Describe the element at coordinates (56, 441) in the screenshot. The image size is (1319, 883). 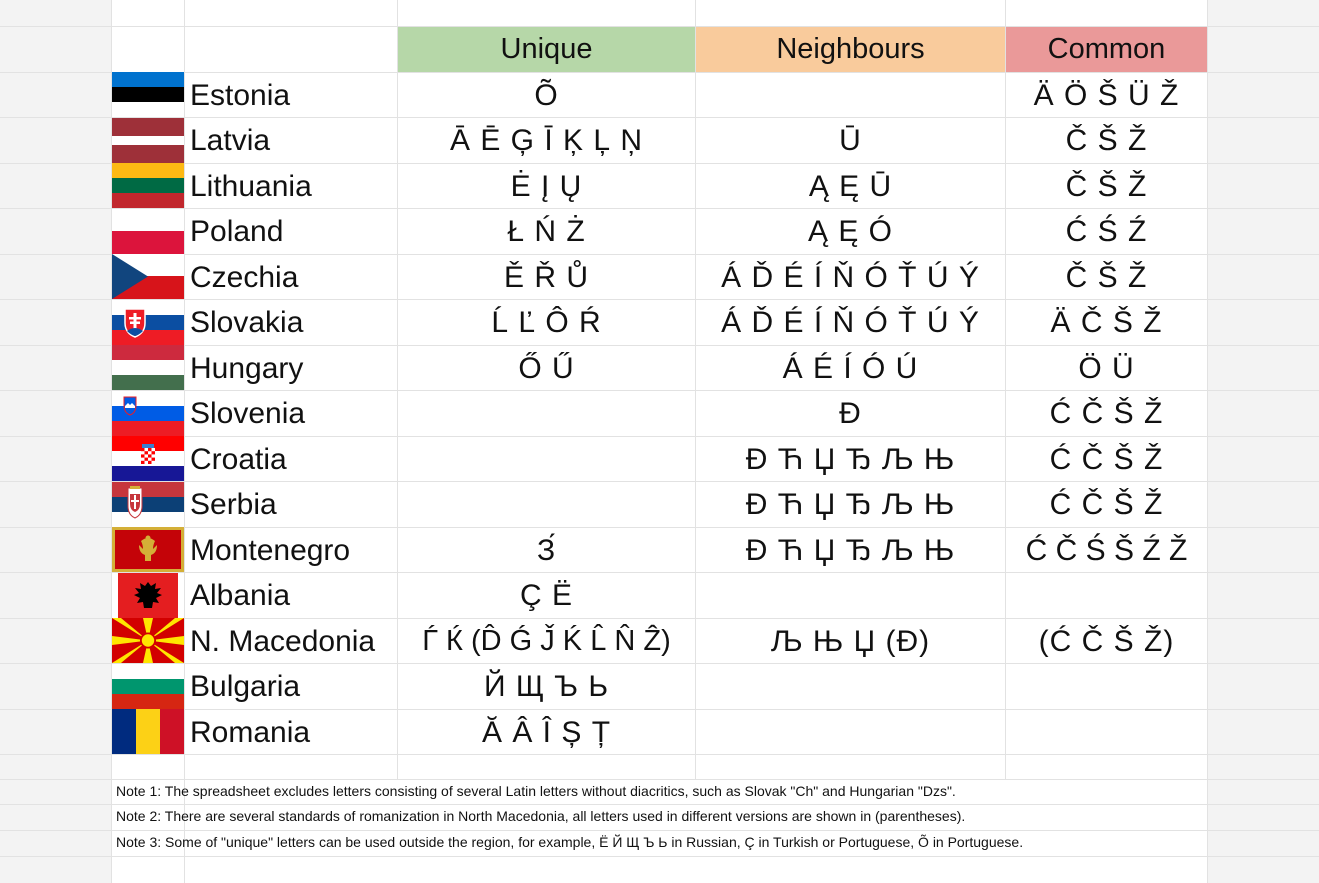
I see `empty-column-a` at that location.